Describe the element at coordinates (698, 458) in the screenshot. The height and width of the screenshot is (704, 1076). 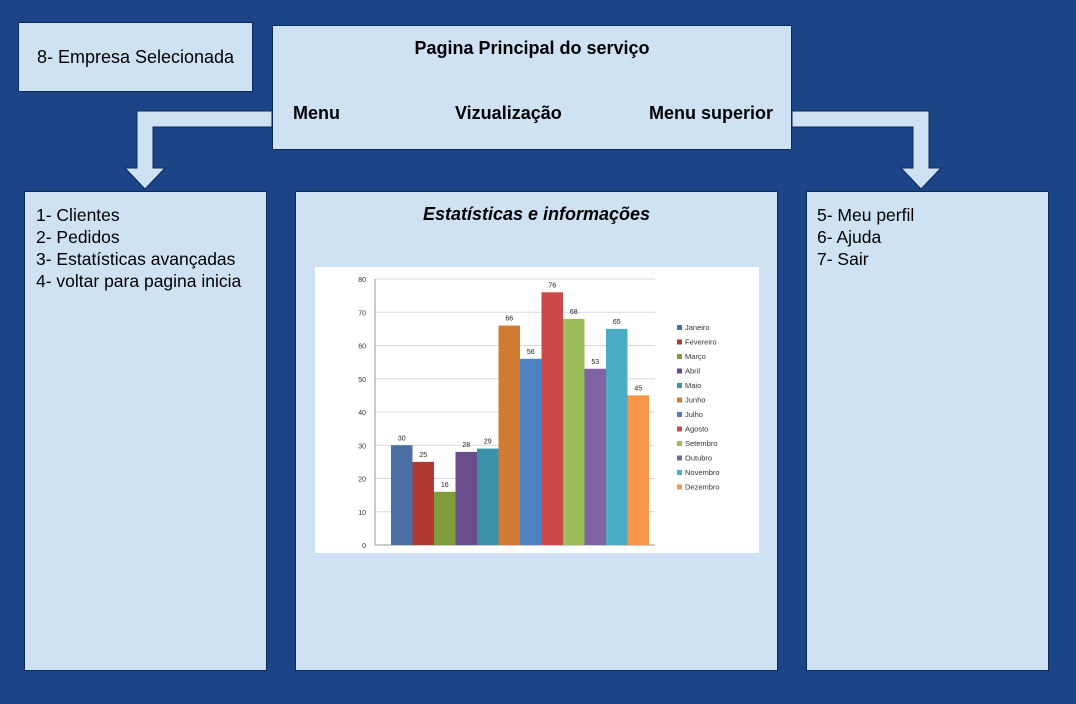
I see `legend-entry: Outubro` at that location.